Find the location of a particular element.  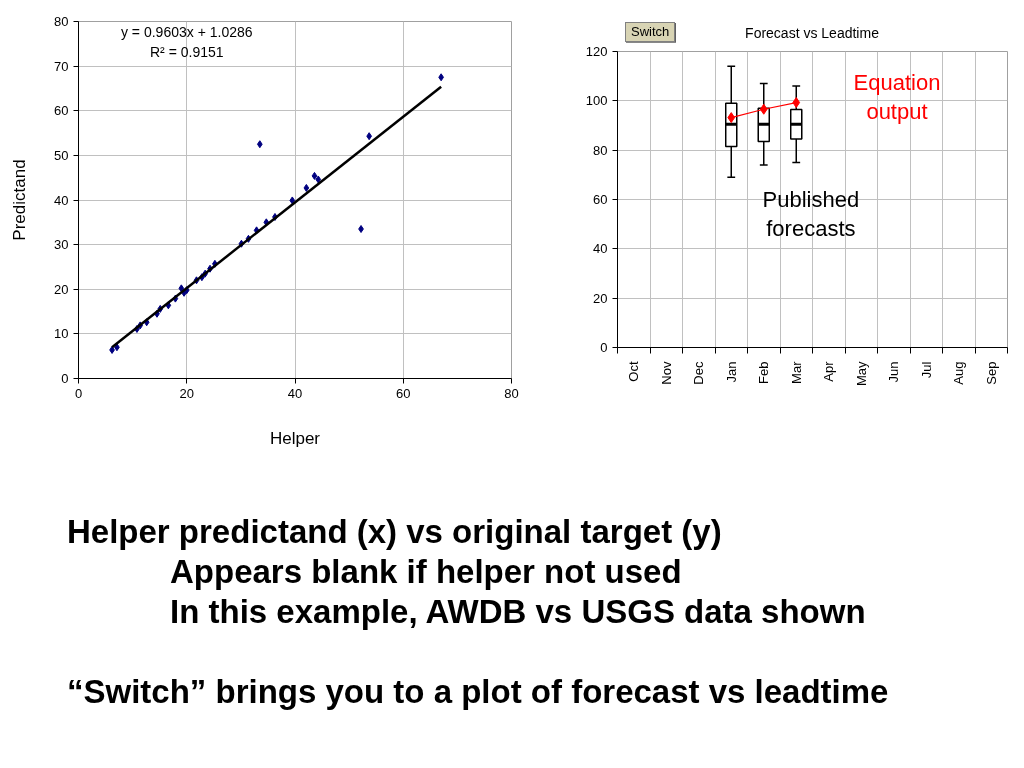

text: Equation output is located at coordinates (897, 97).